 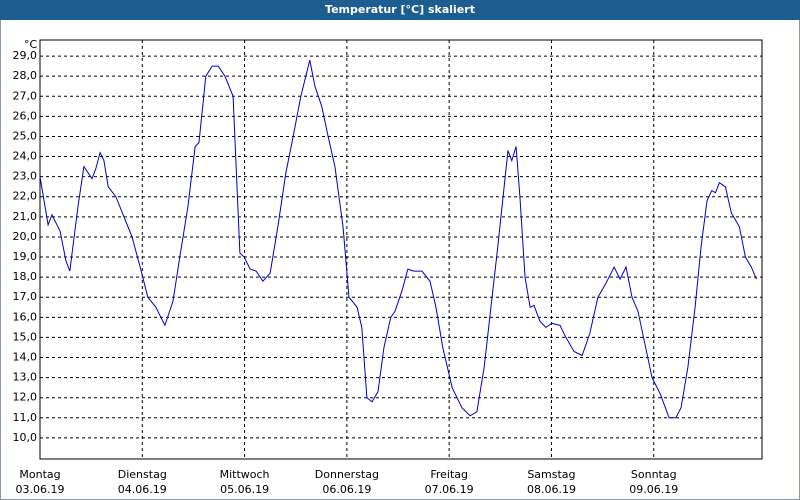 I want to click on x-tick-date: 04.06.19, so click(x=142, y=489).